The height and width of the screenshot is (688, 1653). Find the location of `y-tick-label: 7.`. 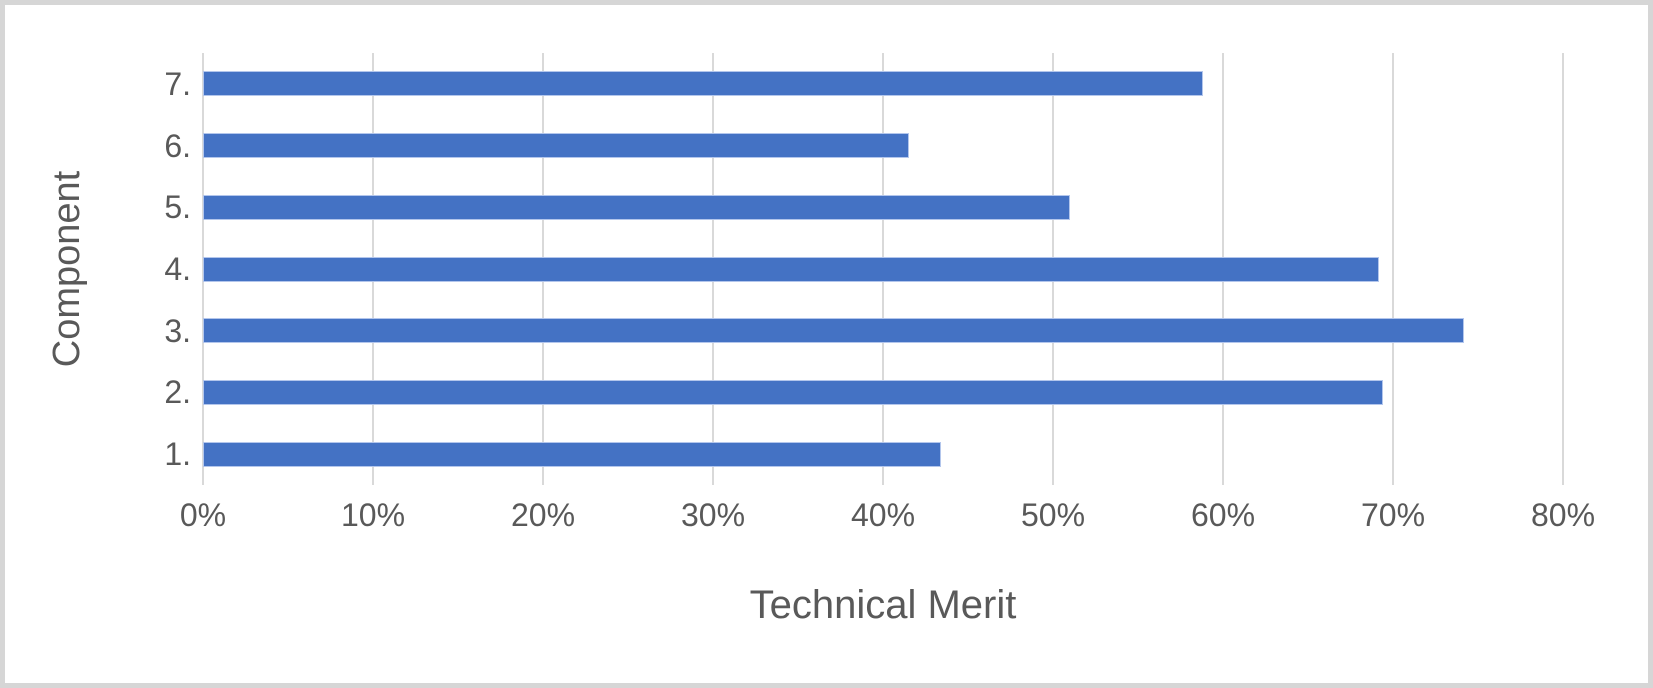

y-tick-label: 7. is located at coordinates (177, 84).